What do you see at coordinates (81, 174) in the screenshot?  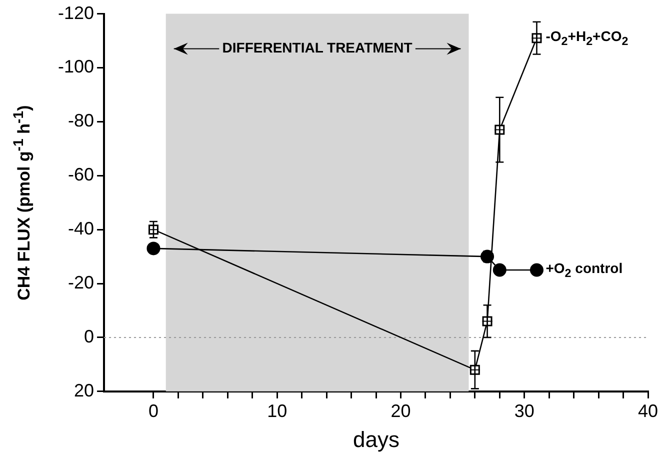 I see `y-tick-label: -60` at bounding box center [81, 174].